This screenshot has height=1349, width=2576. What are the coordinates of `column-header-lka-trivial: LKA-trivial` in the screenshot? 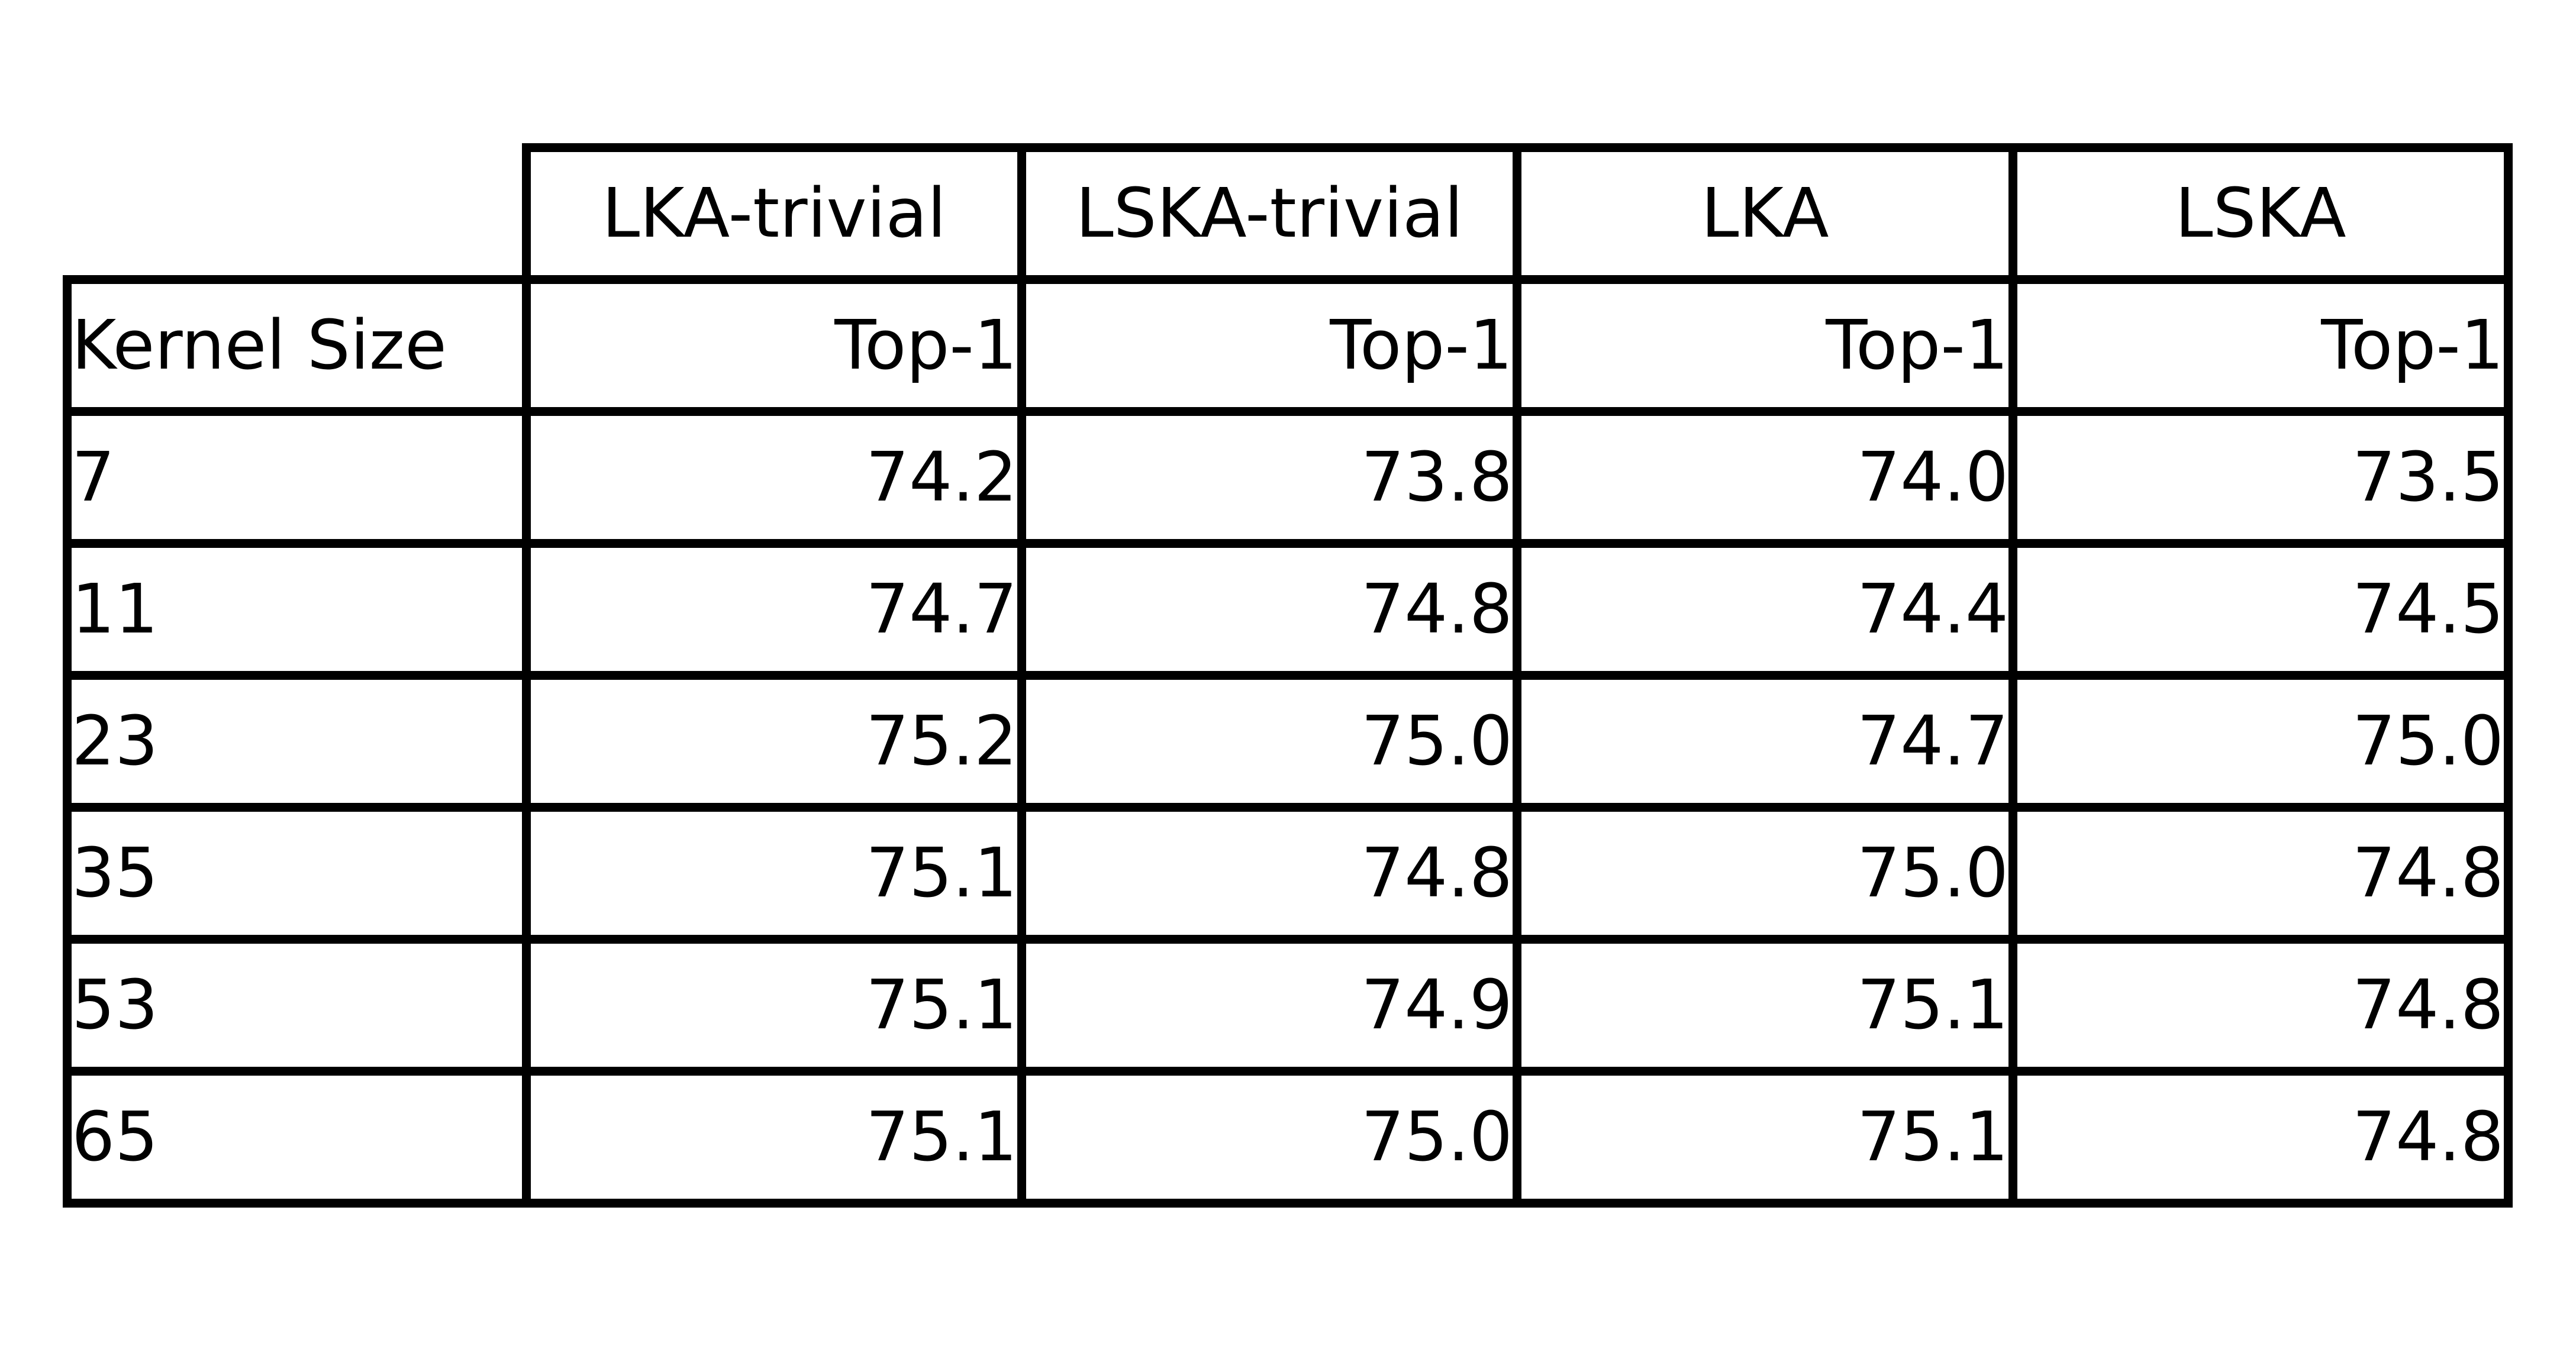 It's located at (774, 213).